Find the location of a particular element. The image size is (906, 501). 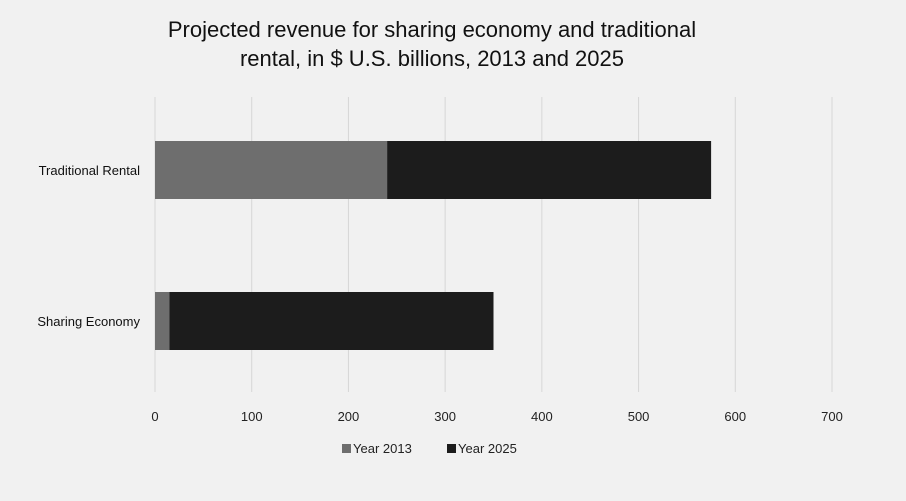

legend: Year 2013 Year 2025 is located at coordinates (429, 448).